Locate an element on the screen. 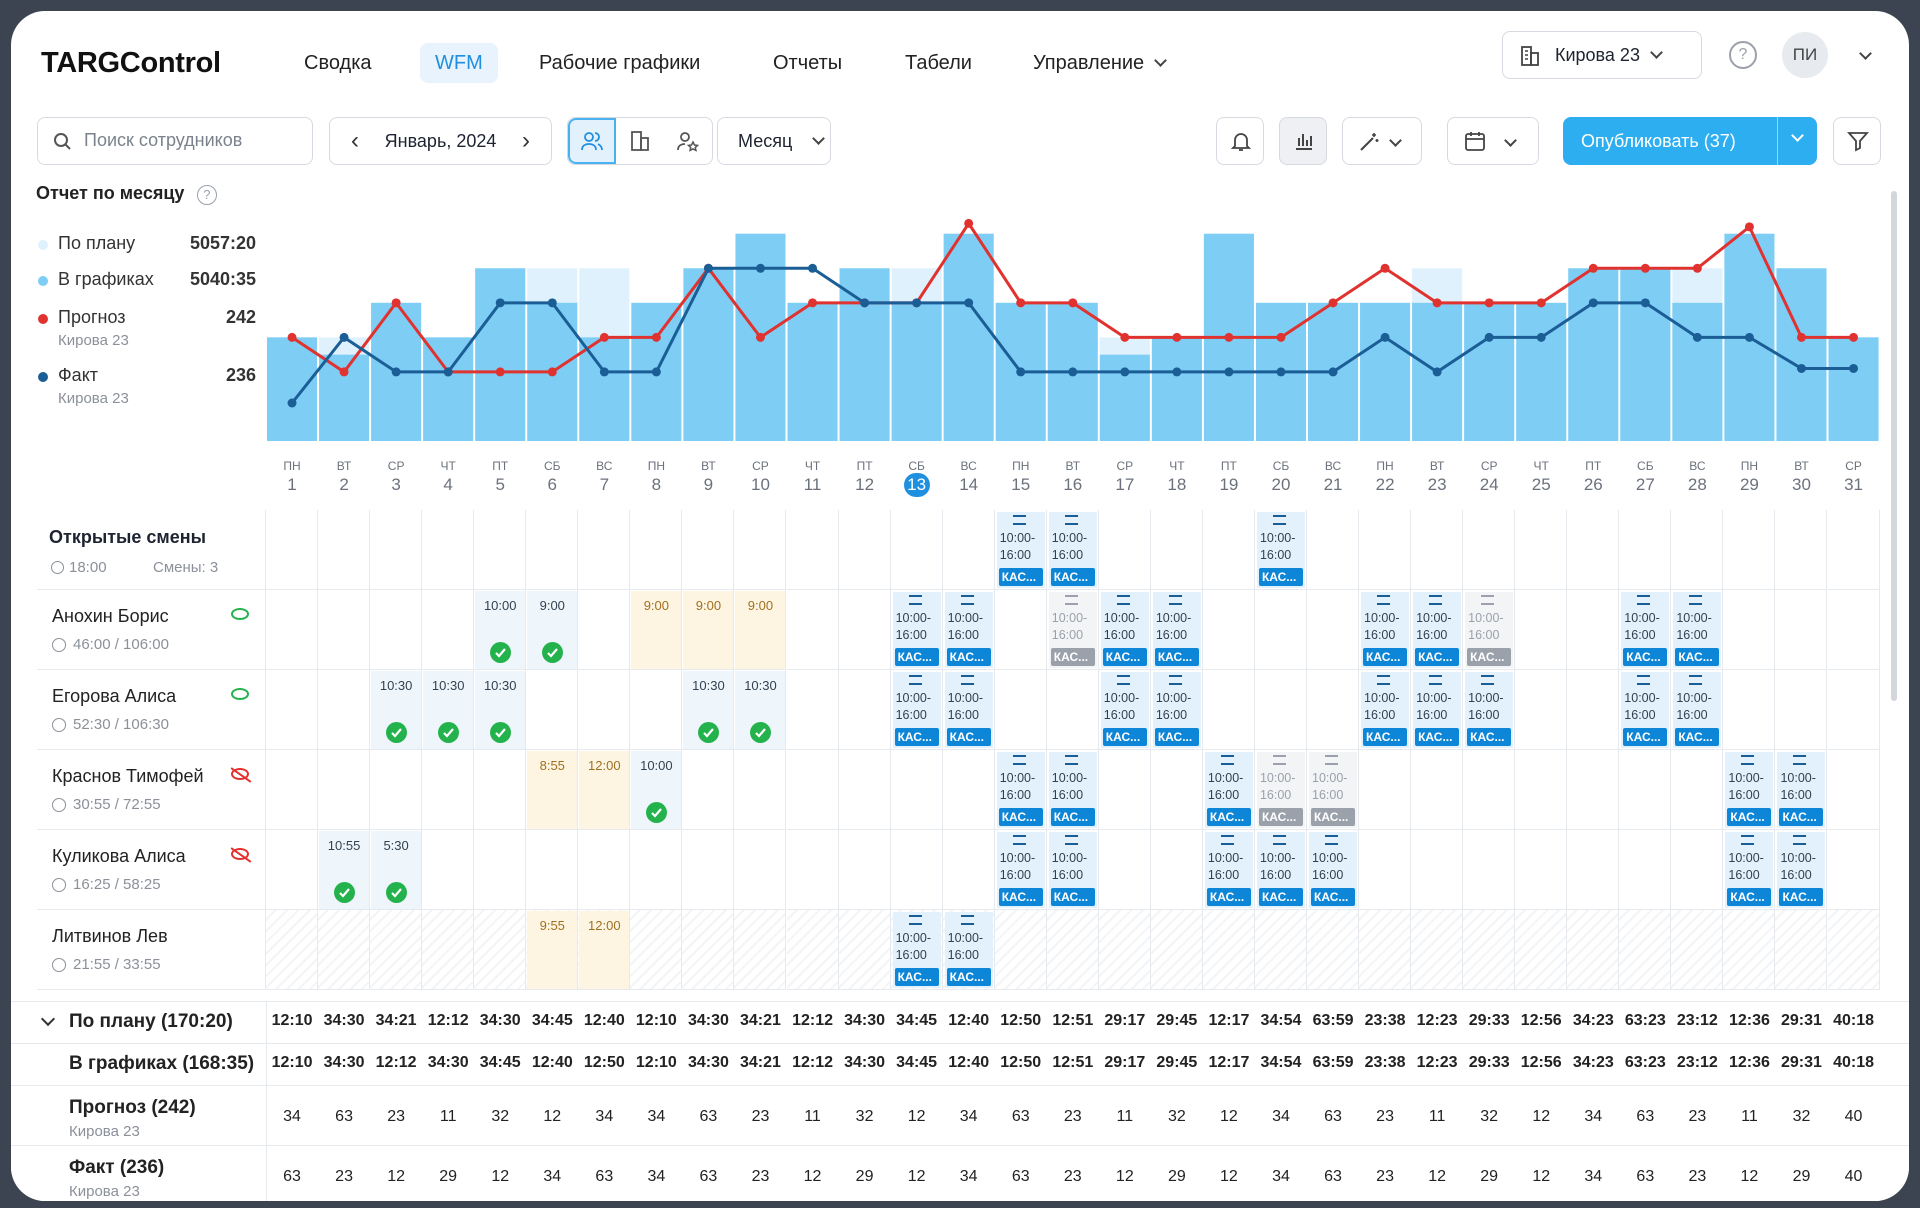  period-select: Месяц is located at coordinates (774, 141).